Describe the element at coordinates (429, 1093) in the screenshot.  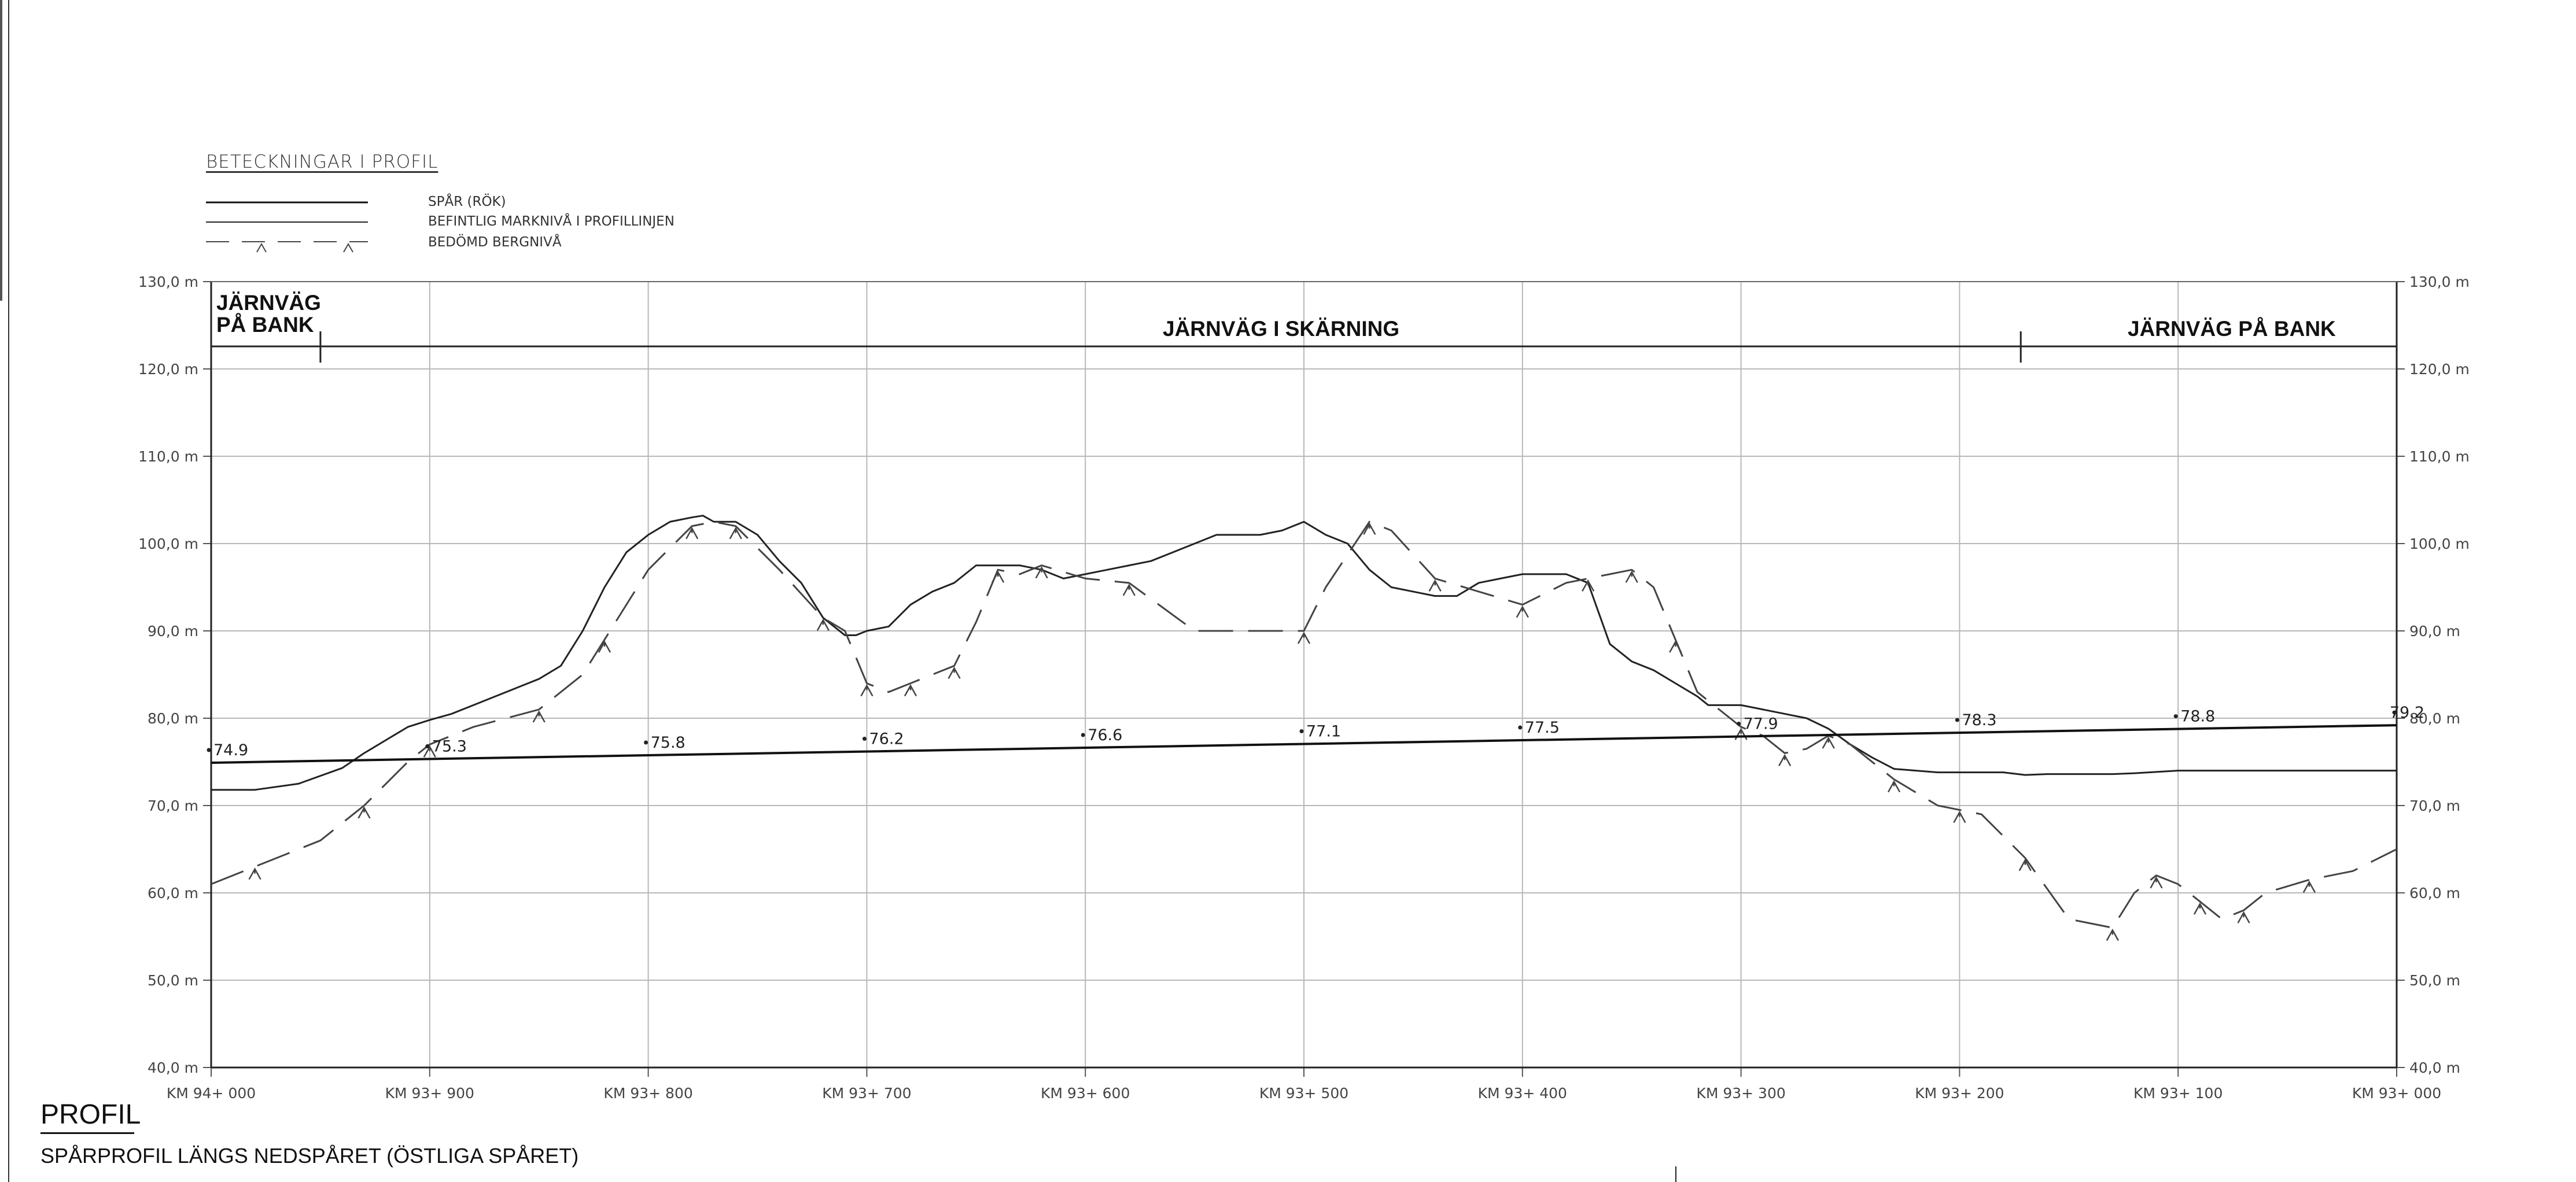
I see `x-tick-label: KM 93+ 900` at that location.